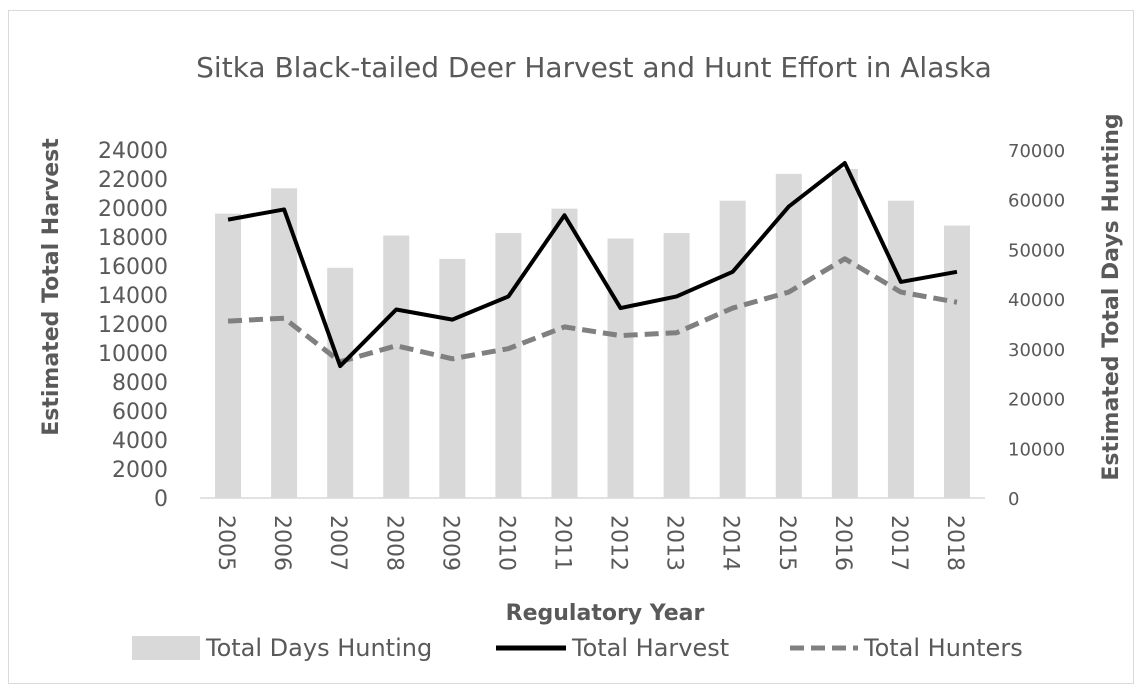 The image size is (1141, 690). What do you see at coordinates (51, 287) in the screenshot?
I see `y-axis-title: Estimated Total Harvest` at bounding box center [51, 287].